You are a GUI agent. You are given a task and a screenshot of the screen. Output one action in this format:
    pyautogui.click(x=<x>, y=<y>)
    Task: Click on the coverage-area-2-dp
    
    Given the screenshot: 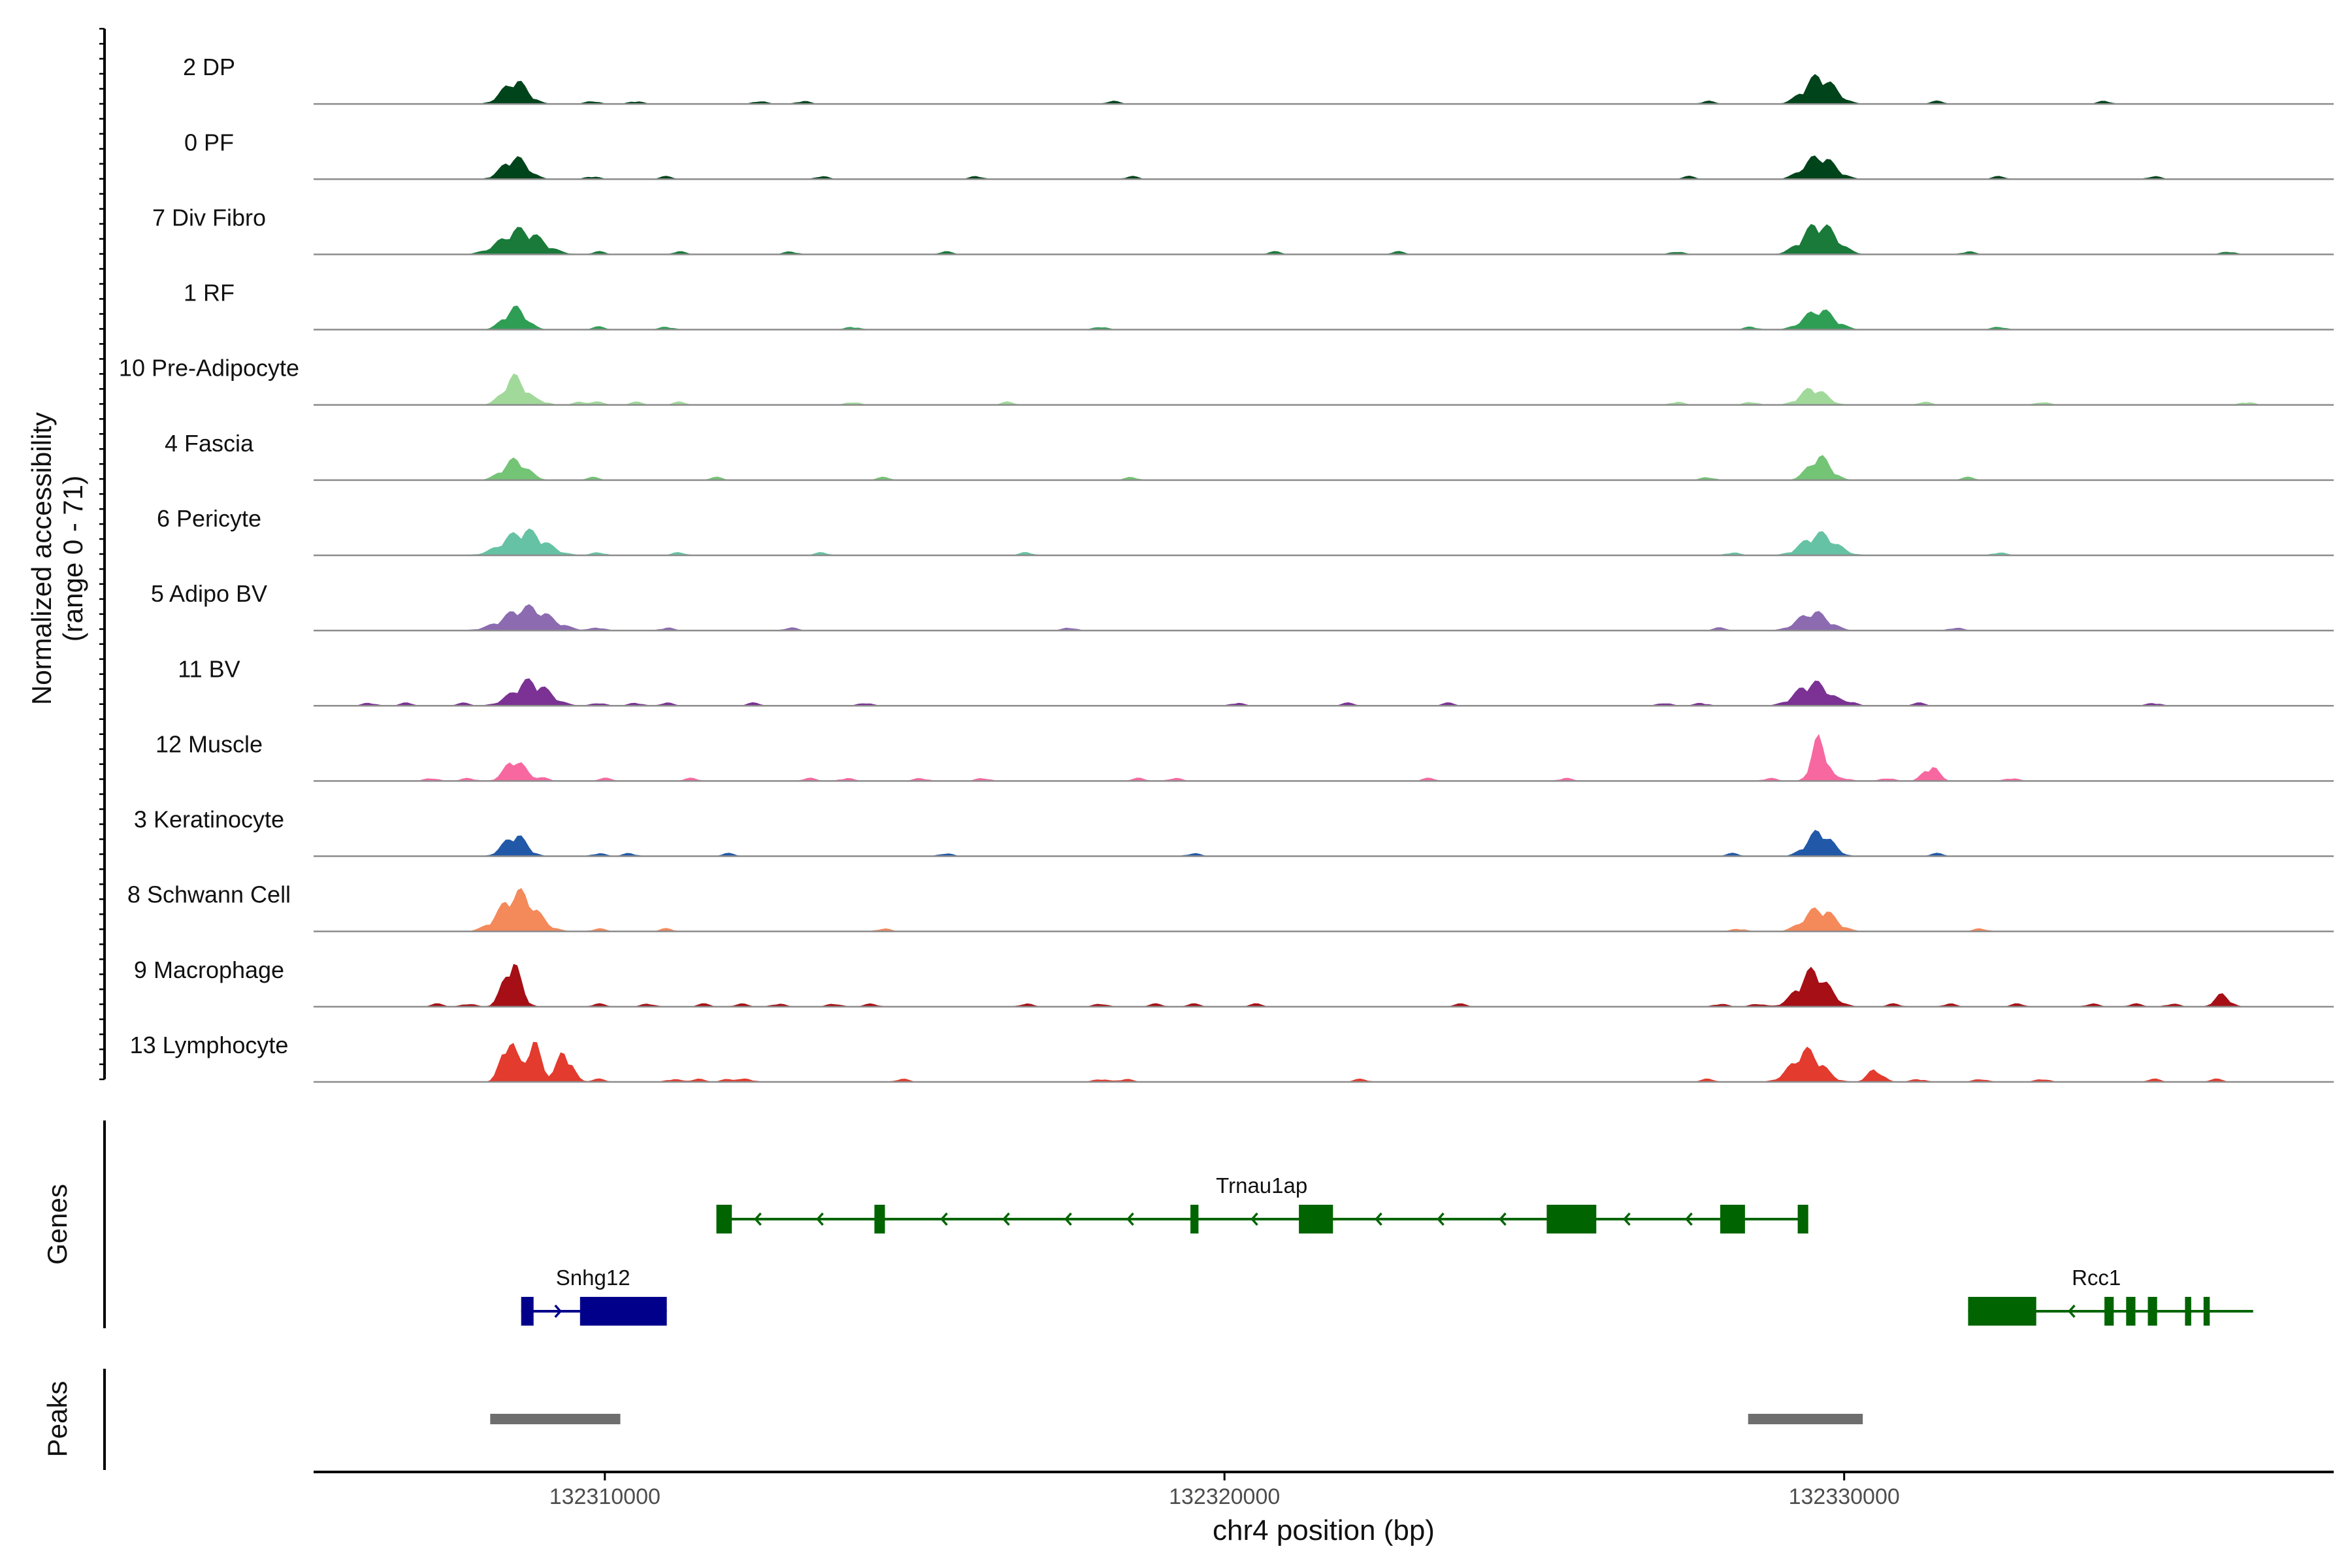 What is the action you would take?
    pyautogui.click(x=1324, y=89)
    